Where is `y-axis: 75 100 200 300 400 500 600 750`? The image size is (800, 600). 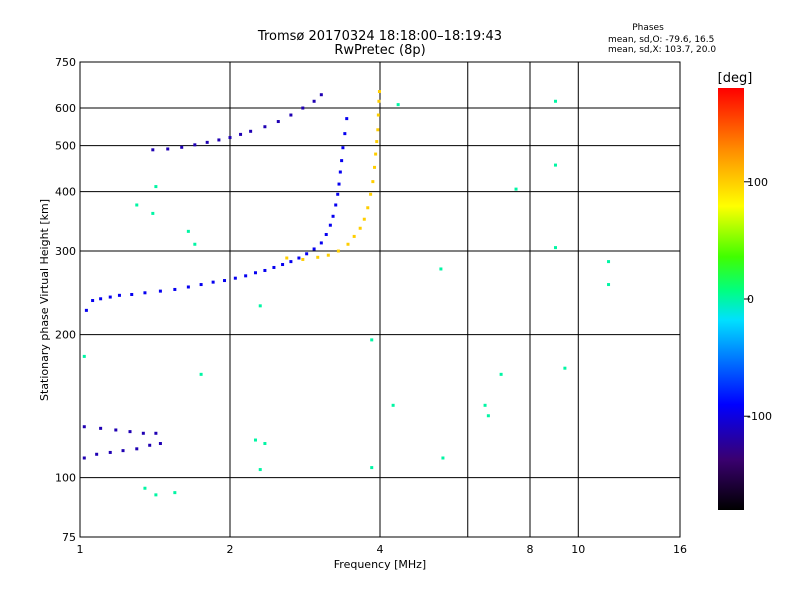
y-axis: 75 100 200 300 400 500 600 750 is located at coordinates (65, 300).